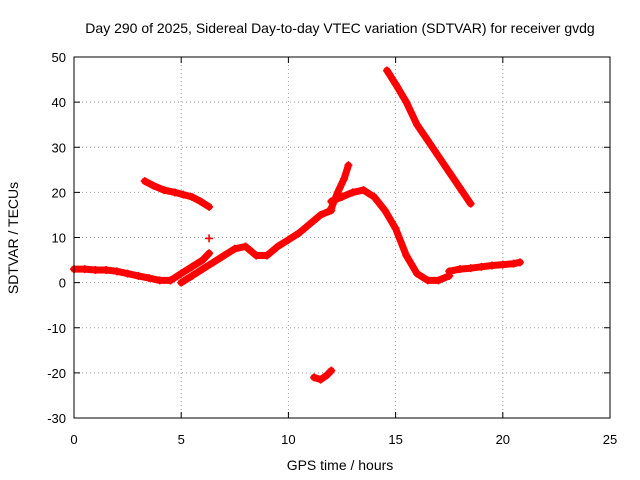 This screenshot has height=480, width=640. What do you see at coordinates (503, 439) in the screenshot?
I see `x-tick-label: 20` at bounding box center [503, 439].